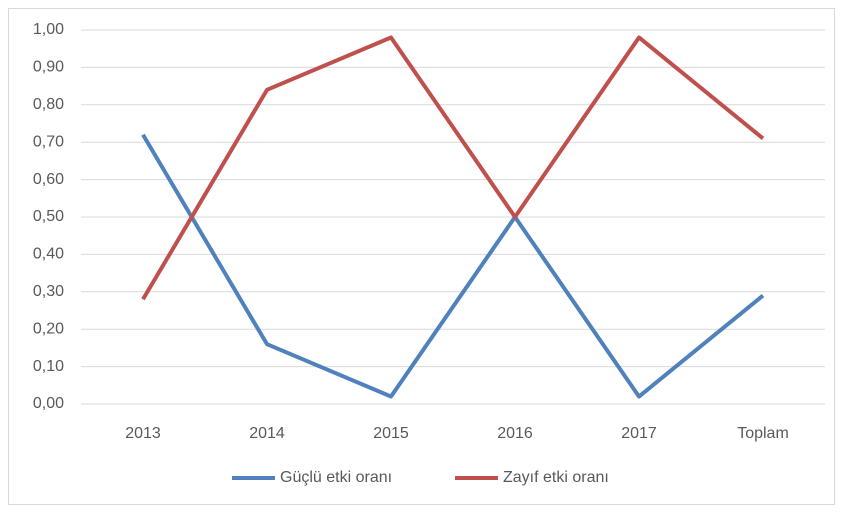 Image resolution: width=843 pixels, height=519 pixels. Describe the element at coordinates (48, 104) in the screenshot. I see `y-tick-label: 0,80` at that location.